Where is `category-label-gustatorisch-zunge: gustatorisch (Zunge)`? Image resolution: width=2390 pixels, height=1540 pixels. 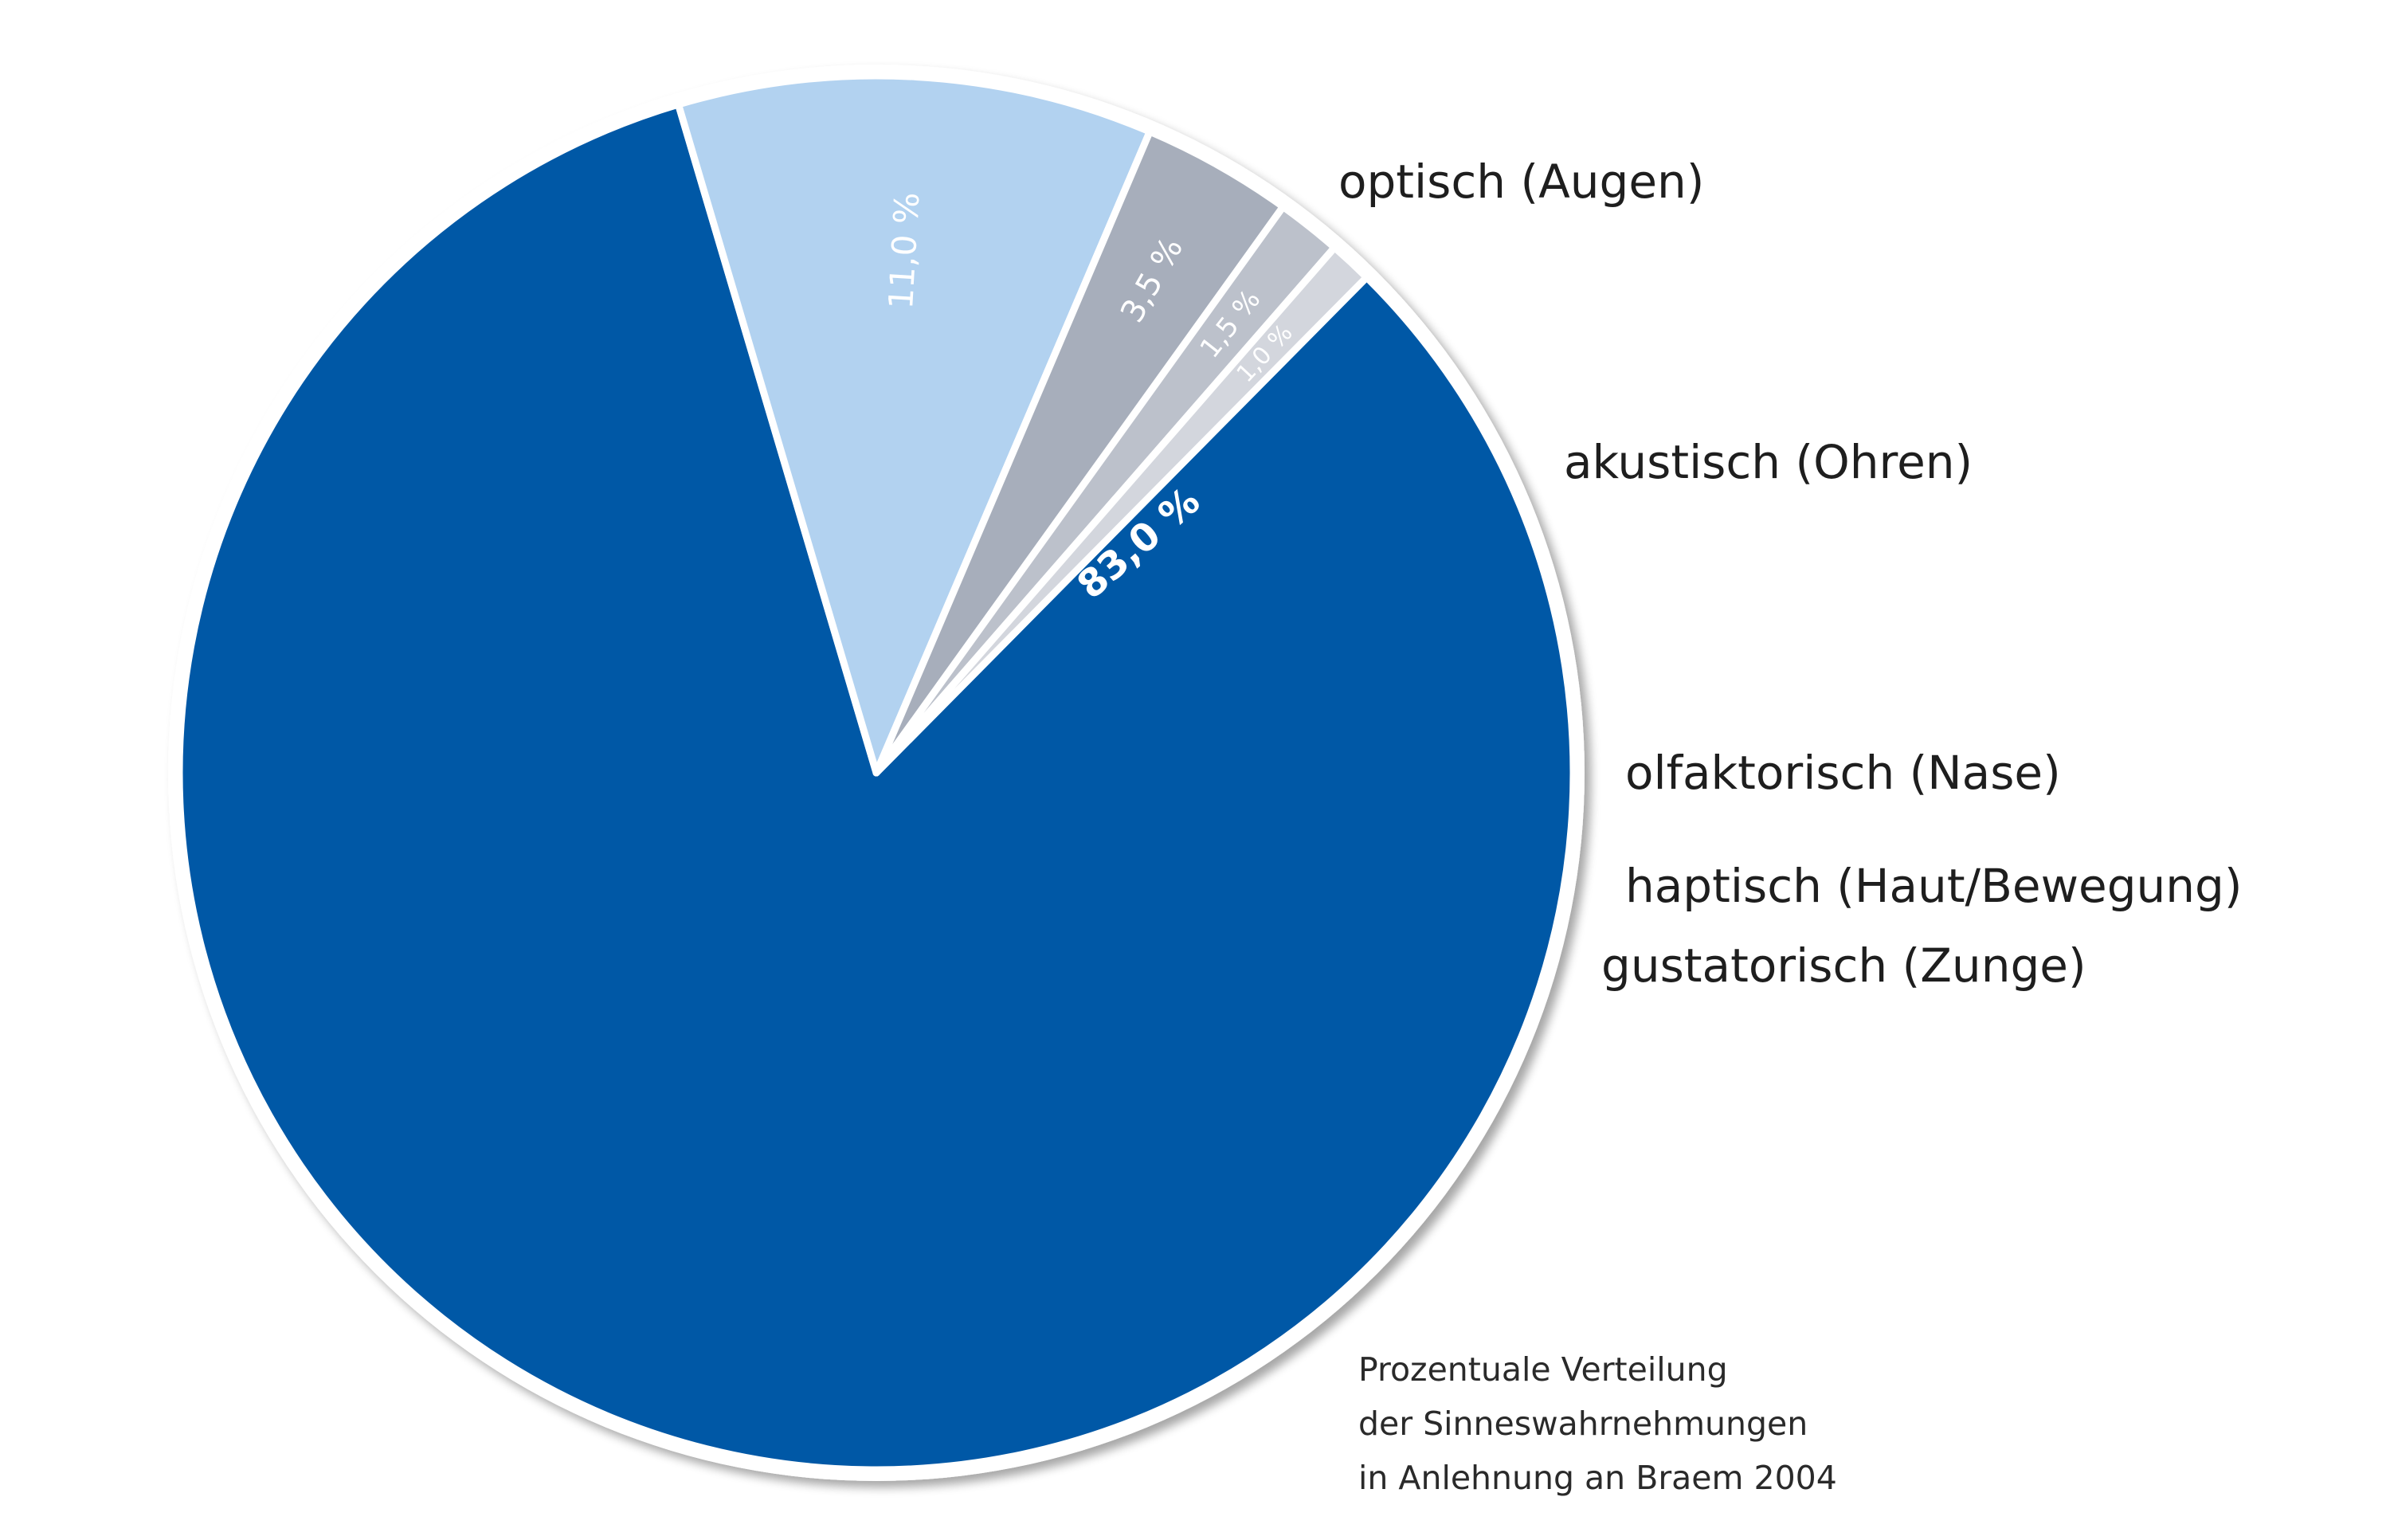 category-label-gustatorisch-zunge: gustatorisch (Zunge) is located at coordinates (1843, 966).